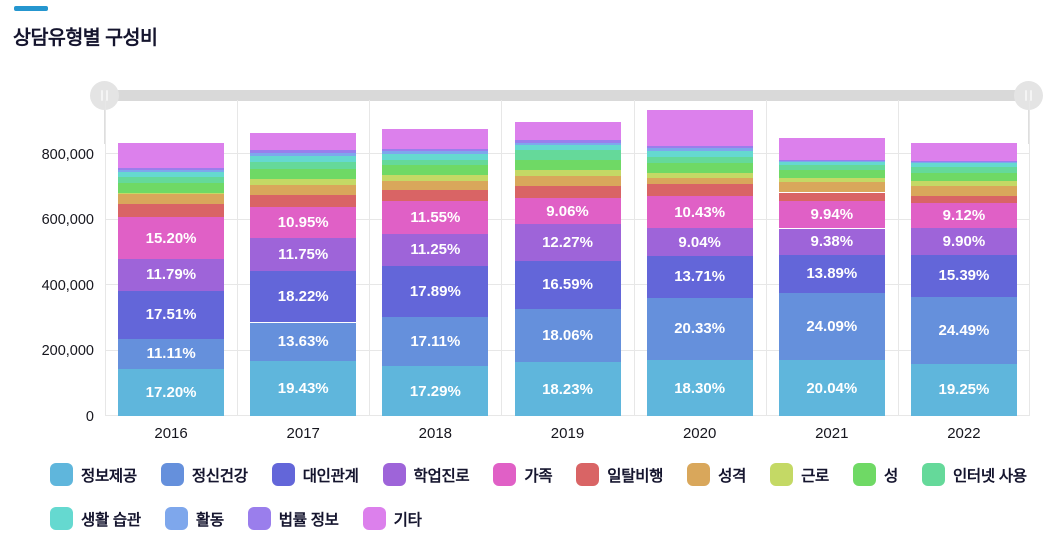 Image resolution: width=1060 pixels, height=555 pixels. I want to click on bar-segment-학업진로: 9.38%, so click(831, 241).